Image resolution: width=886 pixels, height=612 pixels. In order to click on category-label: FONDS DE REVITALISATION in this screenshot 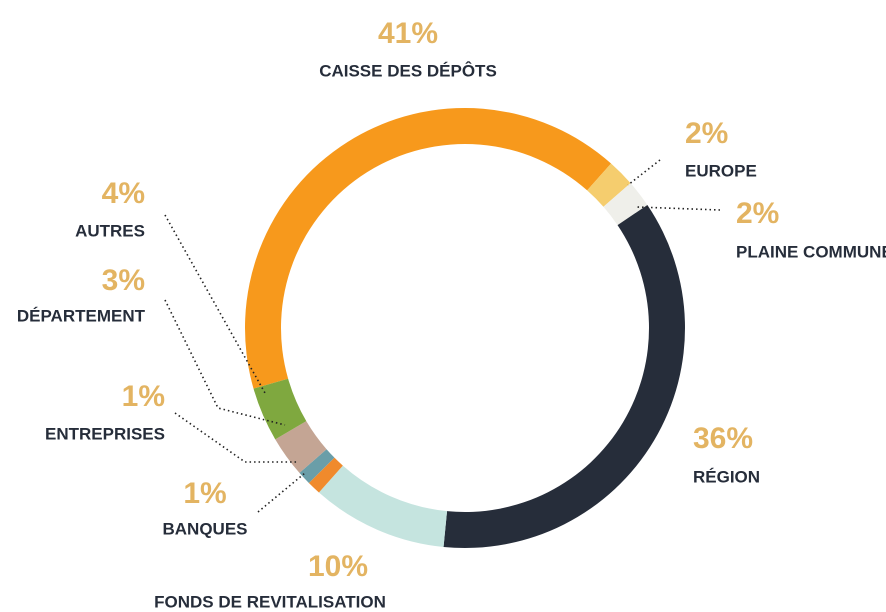, I will do `click(270, 601)`.